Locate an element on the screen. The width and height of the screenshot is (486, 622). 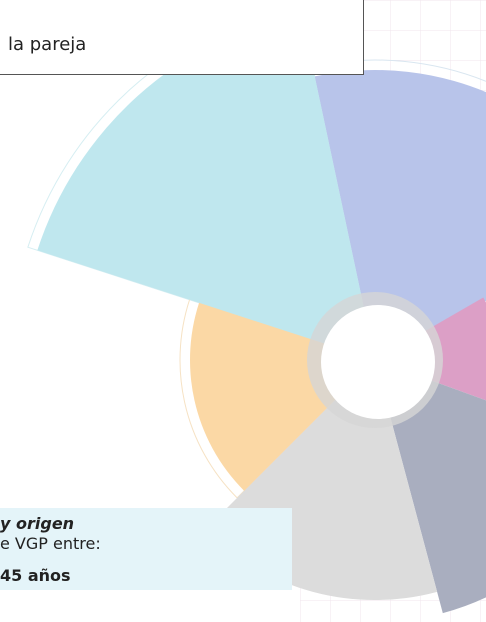
note-line: e VGP entre: is located at coordinates (50, 543).